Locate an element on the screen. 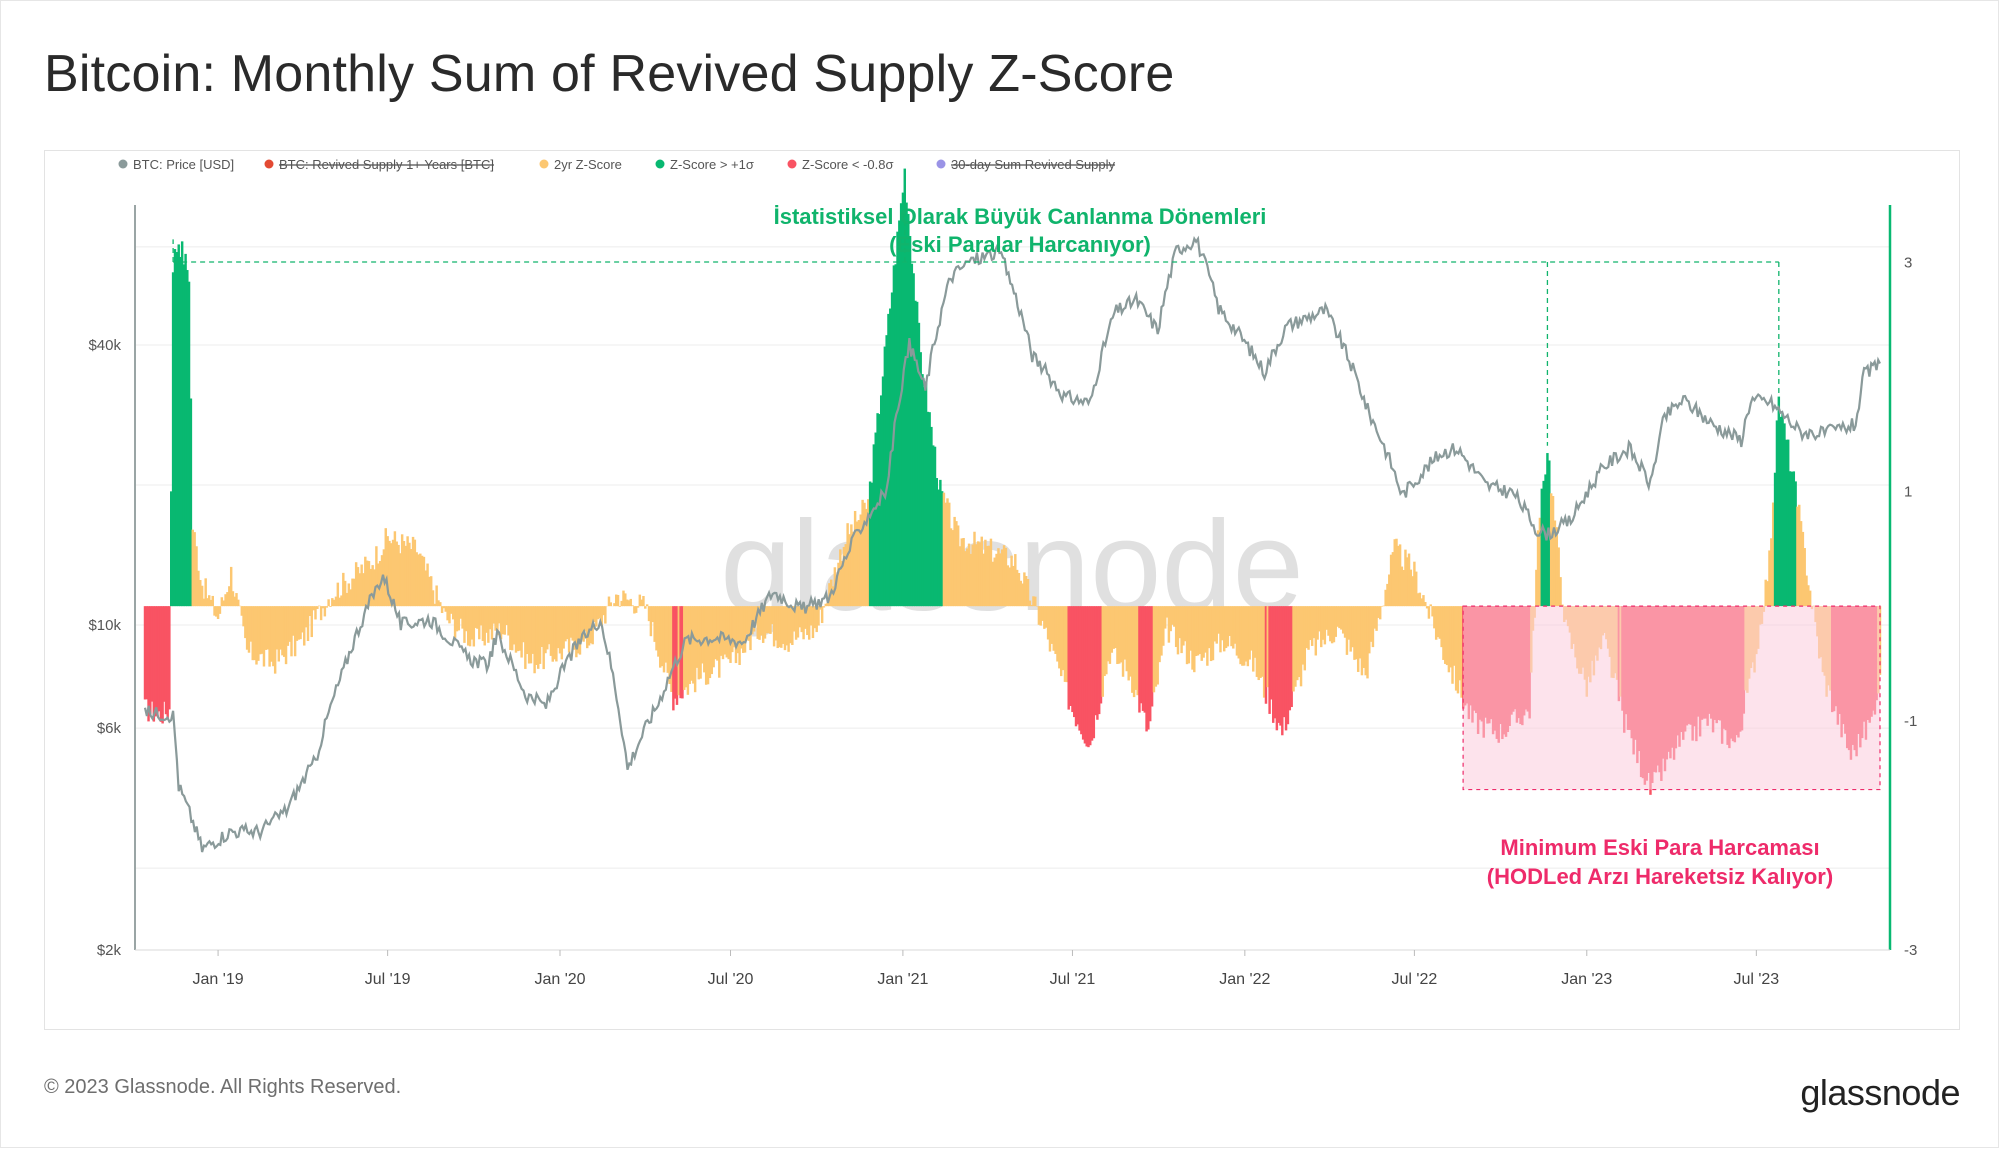 The image size is (2000, 1149). y2-tick-label: -3 is located at coordinates (1910, 950).